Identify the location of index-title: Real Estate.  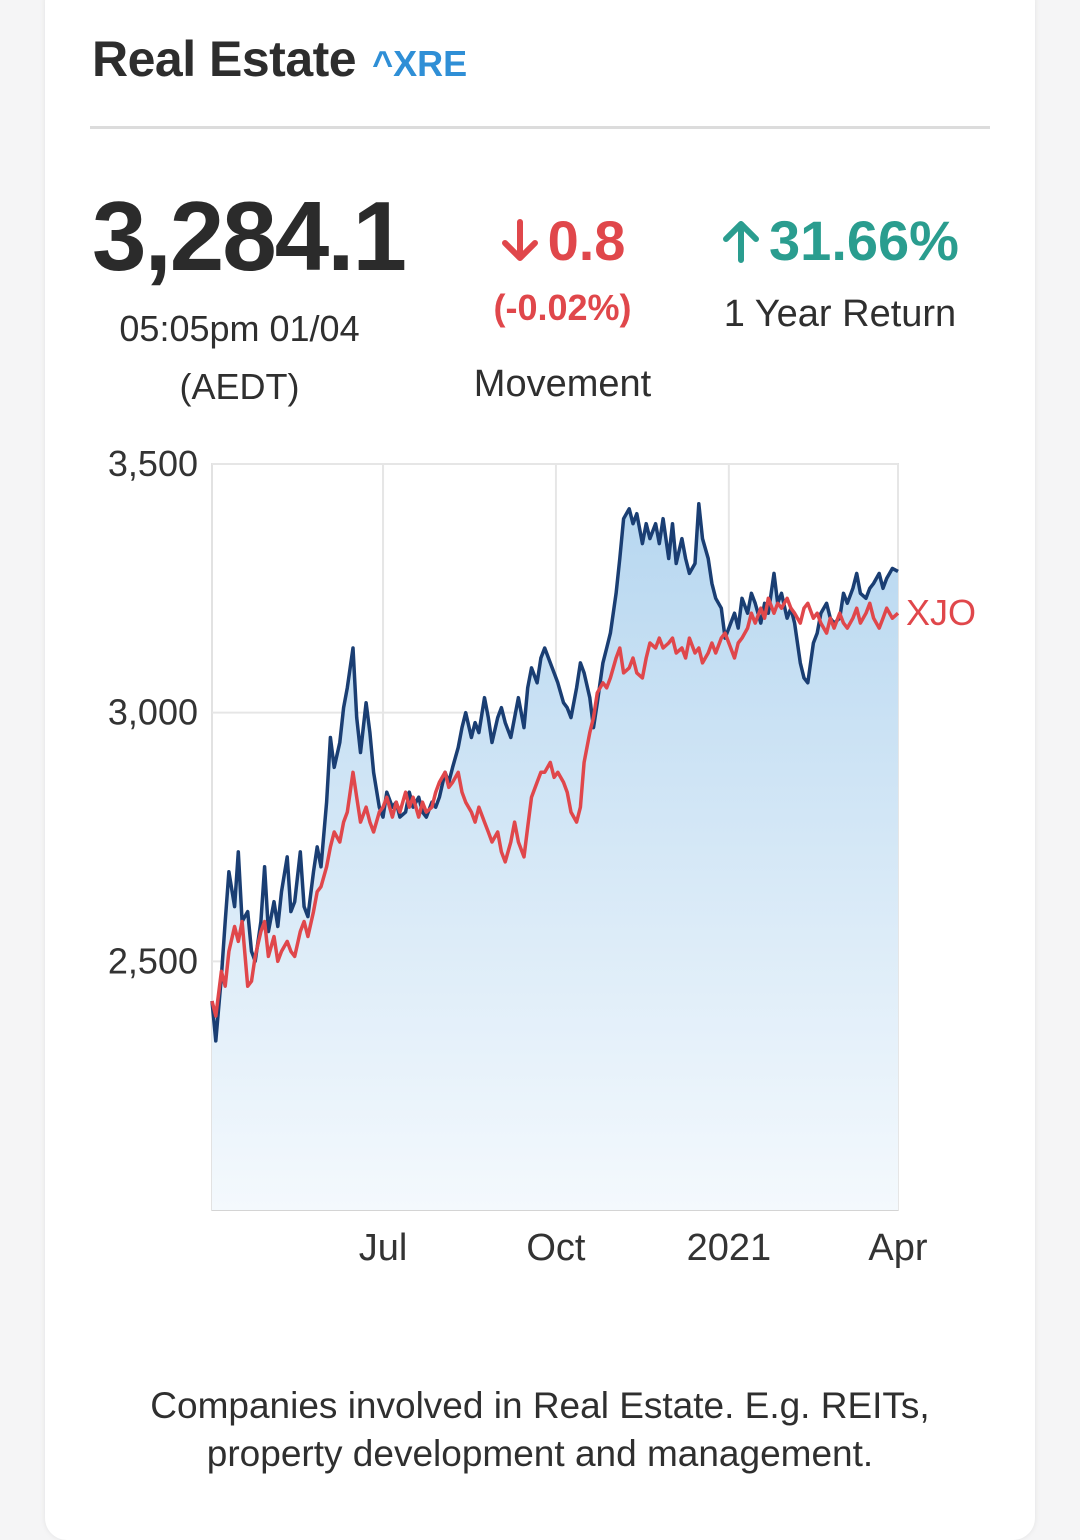
(224, 59).